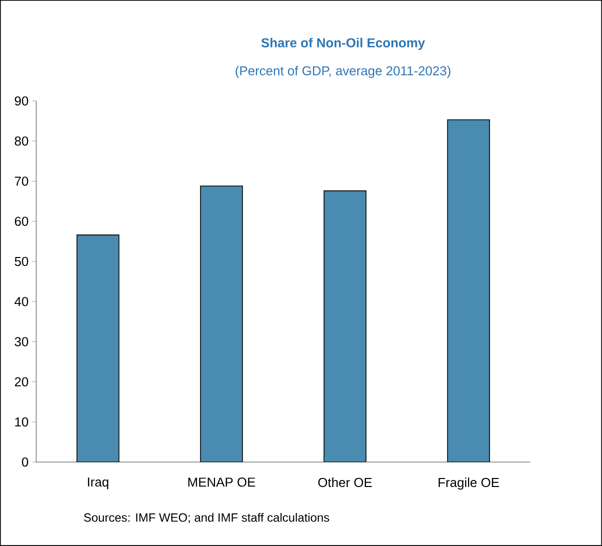 The width and height of the screenshot is (602, 546). Describe the element at coordinates (343, 72) in the screenshot. I see `chart-subtitle: (Percent of GDP, average 2011-2023)` at that location.